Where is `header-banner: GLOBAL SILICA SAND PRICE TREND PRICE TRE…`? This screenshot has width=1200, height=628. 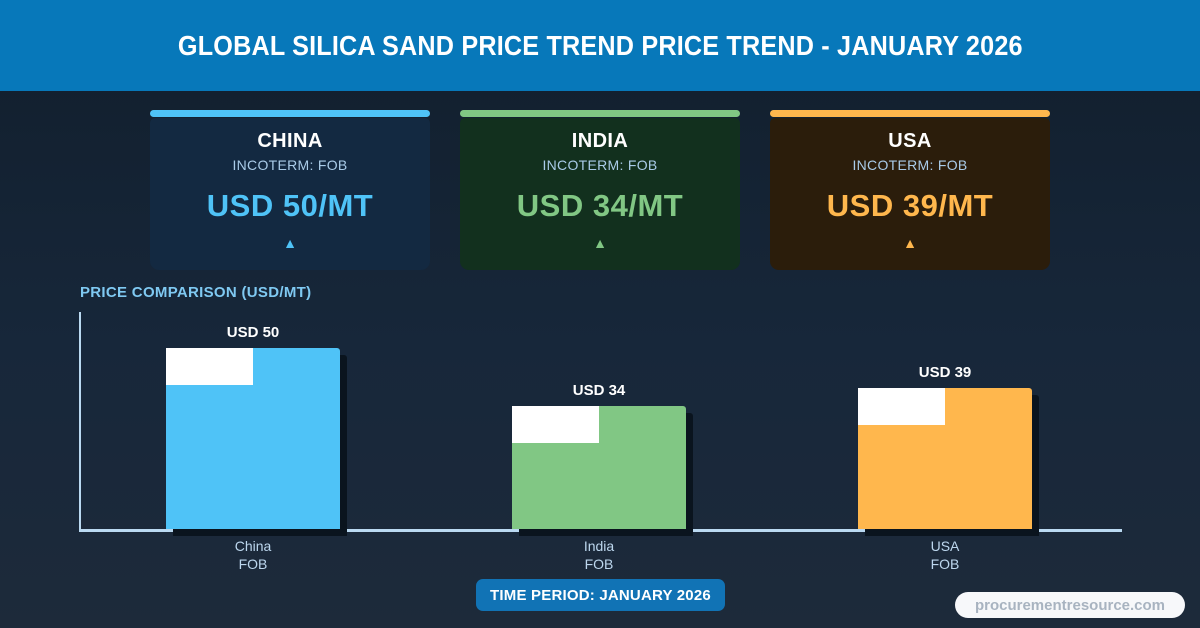
header-banner: GLOBAL SILICA SAND PRICE TREND PRICE TRE… is located at coordinates (600, 45).